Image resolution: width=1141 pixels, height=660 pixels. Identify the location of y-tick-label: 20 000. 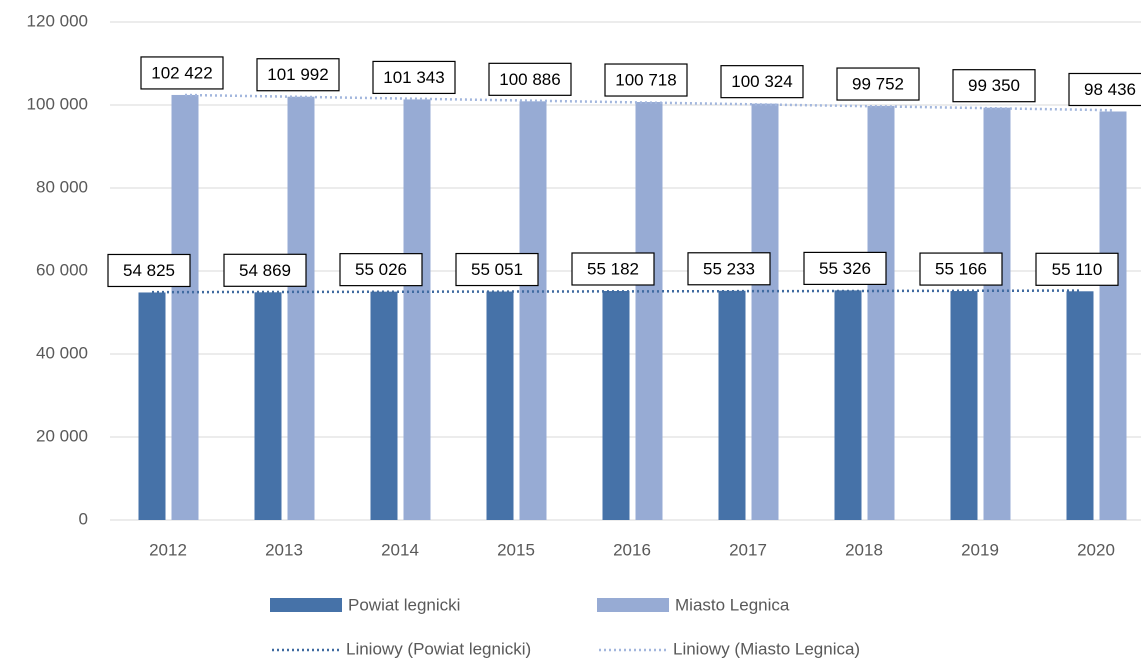
(62, 435).